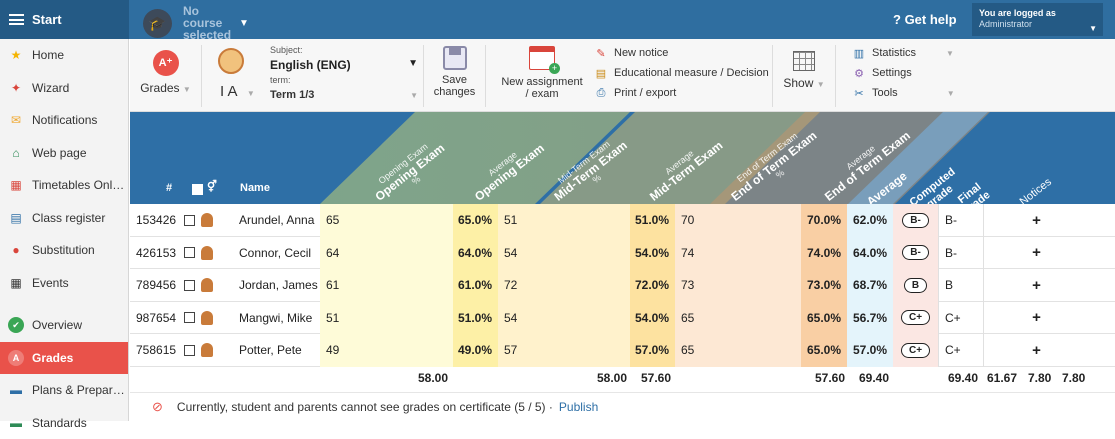 The width and height of the screenshot is (1115, 439). Describe the element at coordinates (681, 53) in the screenshot. I see `new-notice-link: ✎New notice` at that location.